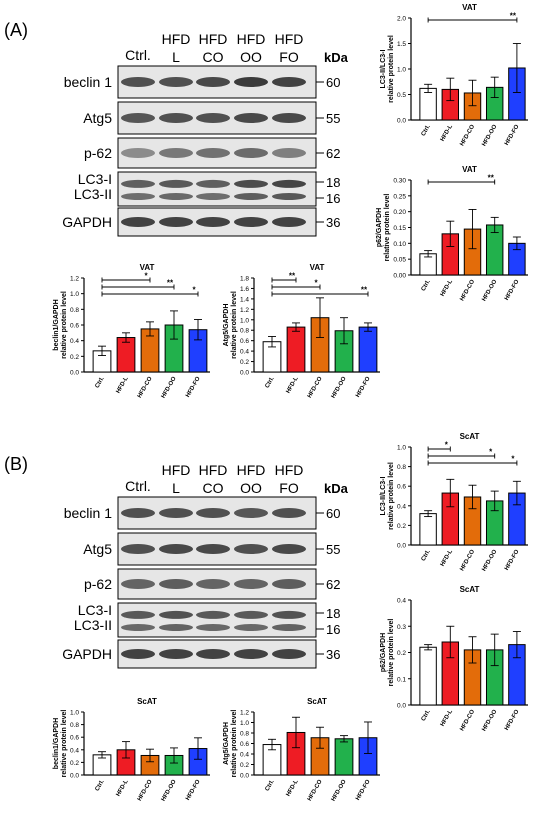 The width and height of the screenshot is (550, 829). Describe the element at coordinates (333, 513) in the screenshot. I see `kda-value: 60` at that location.